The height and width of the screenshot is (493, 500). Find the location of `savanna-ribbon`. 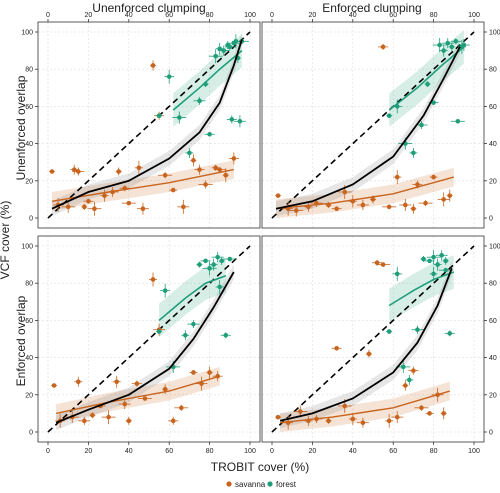

savanna-ribbon is located at coordinates (143, 185).